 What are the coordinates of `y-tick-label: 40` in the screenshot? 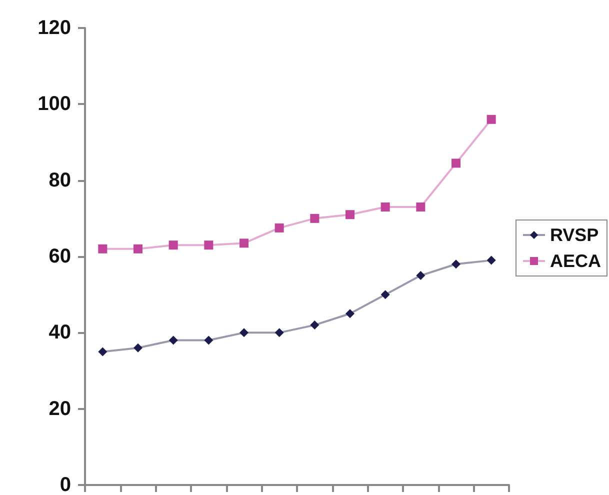 It's located at (59, 333).